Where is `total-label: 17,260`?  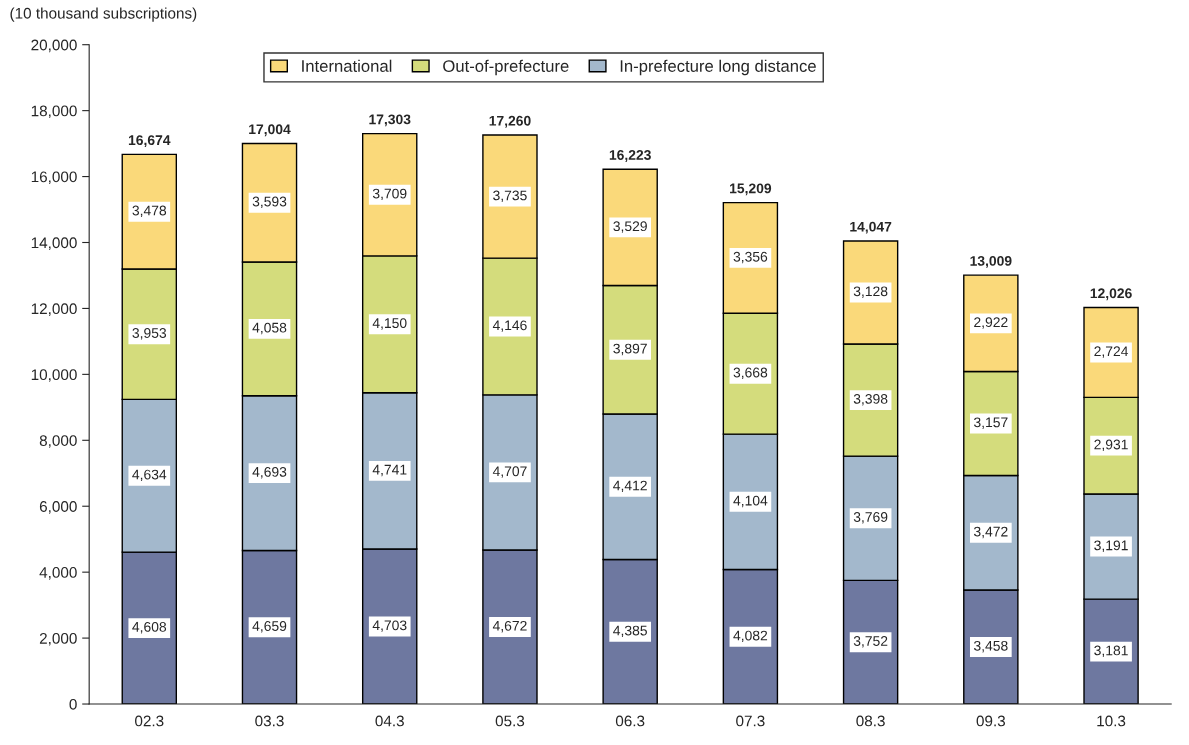
total-label: 17,260 is located at coordinates (510, 121).